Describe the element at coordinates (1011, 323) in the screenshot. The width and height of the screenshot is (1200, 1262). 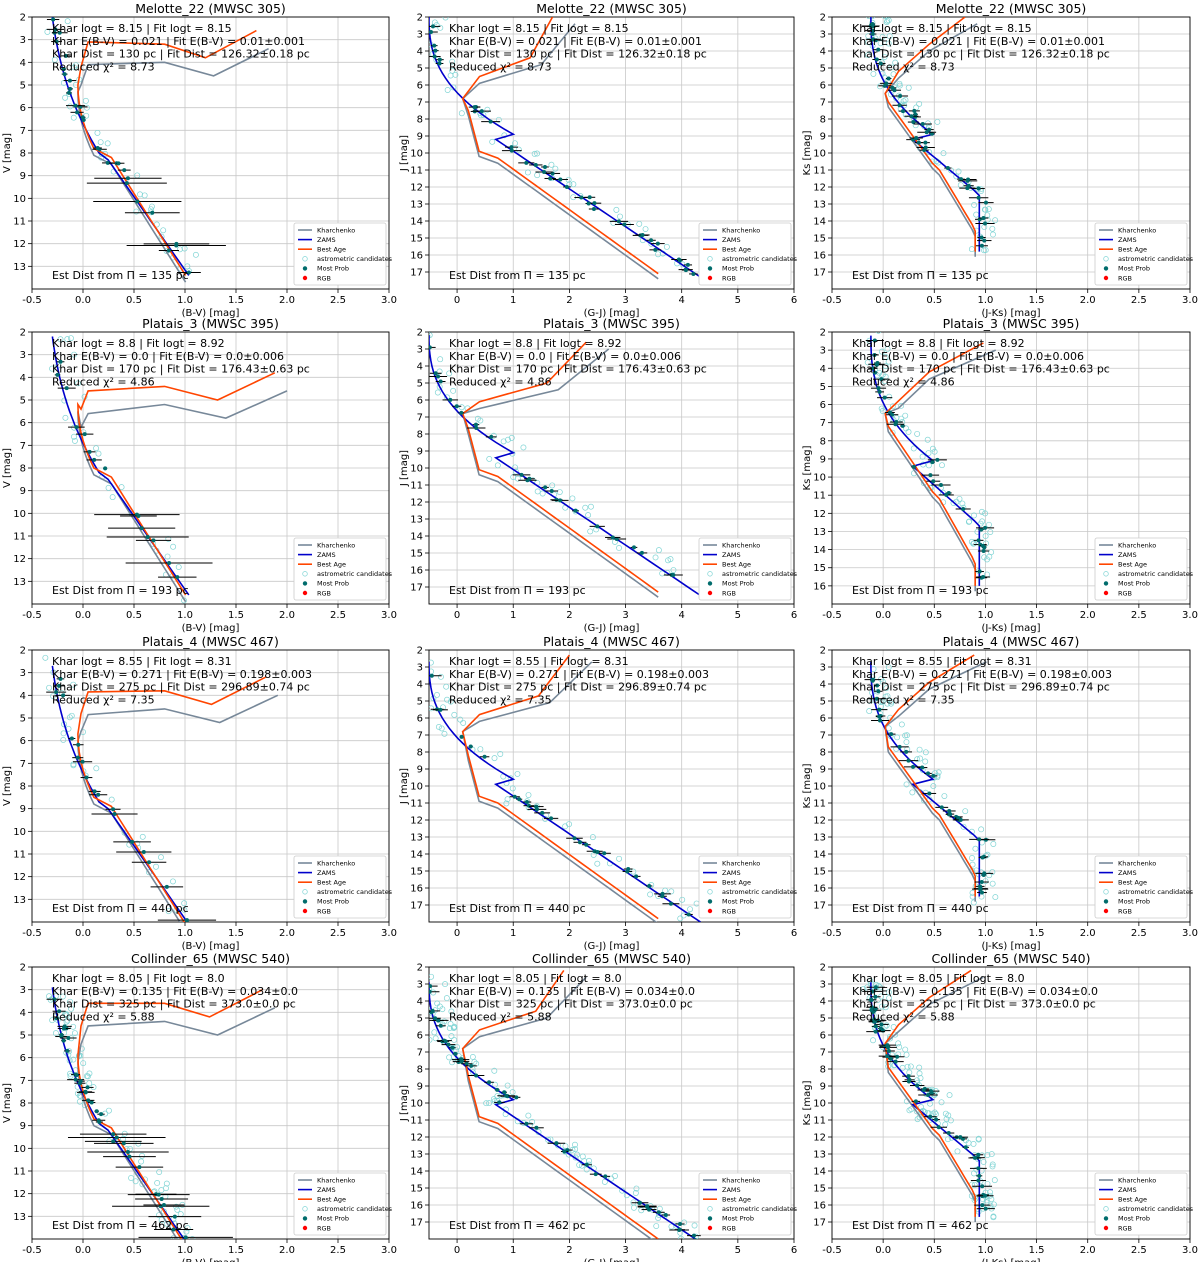
I see `panel-title: Platais_3 (MWSC 395)` at that location.